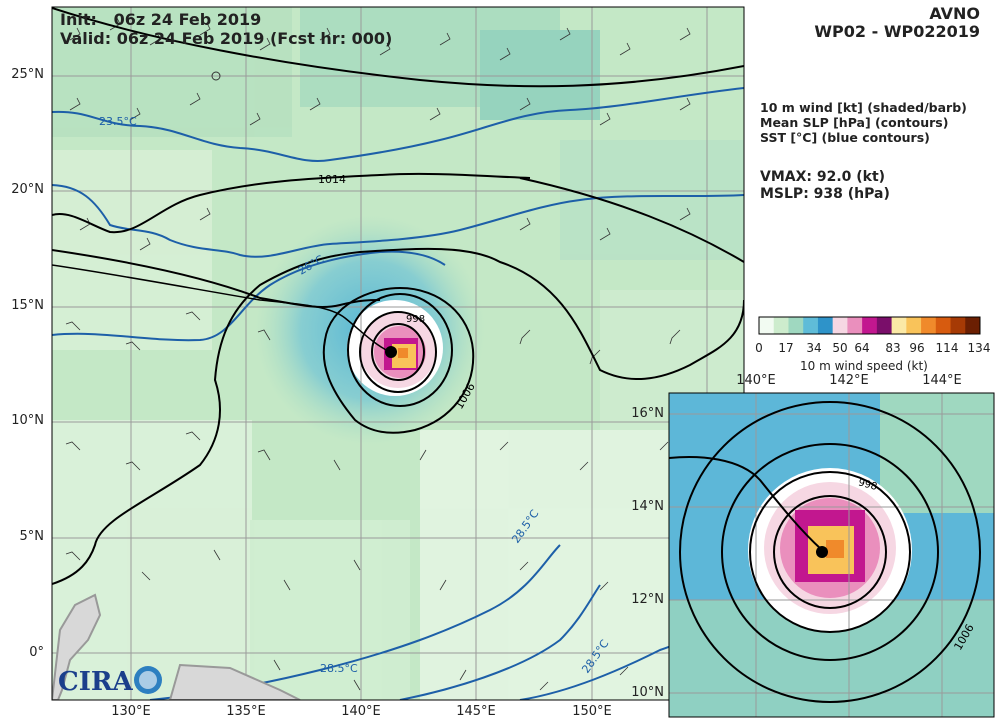 This screenshot has width=1000, height=722. I want to click on storm-center-marker, so click(391, 352).